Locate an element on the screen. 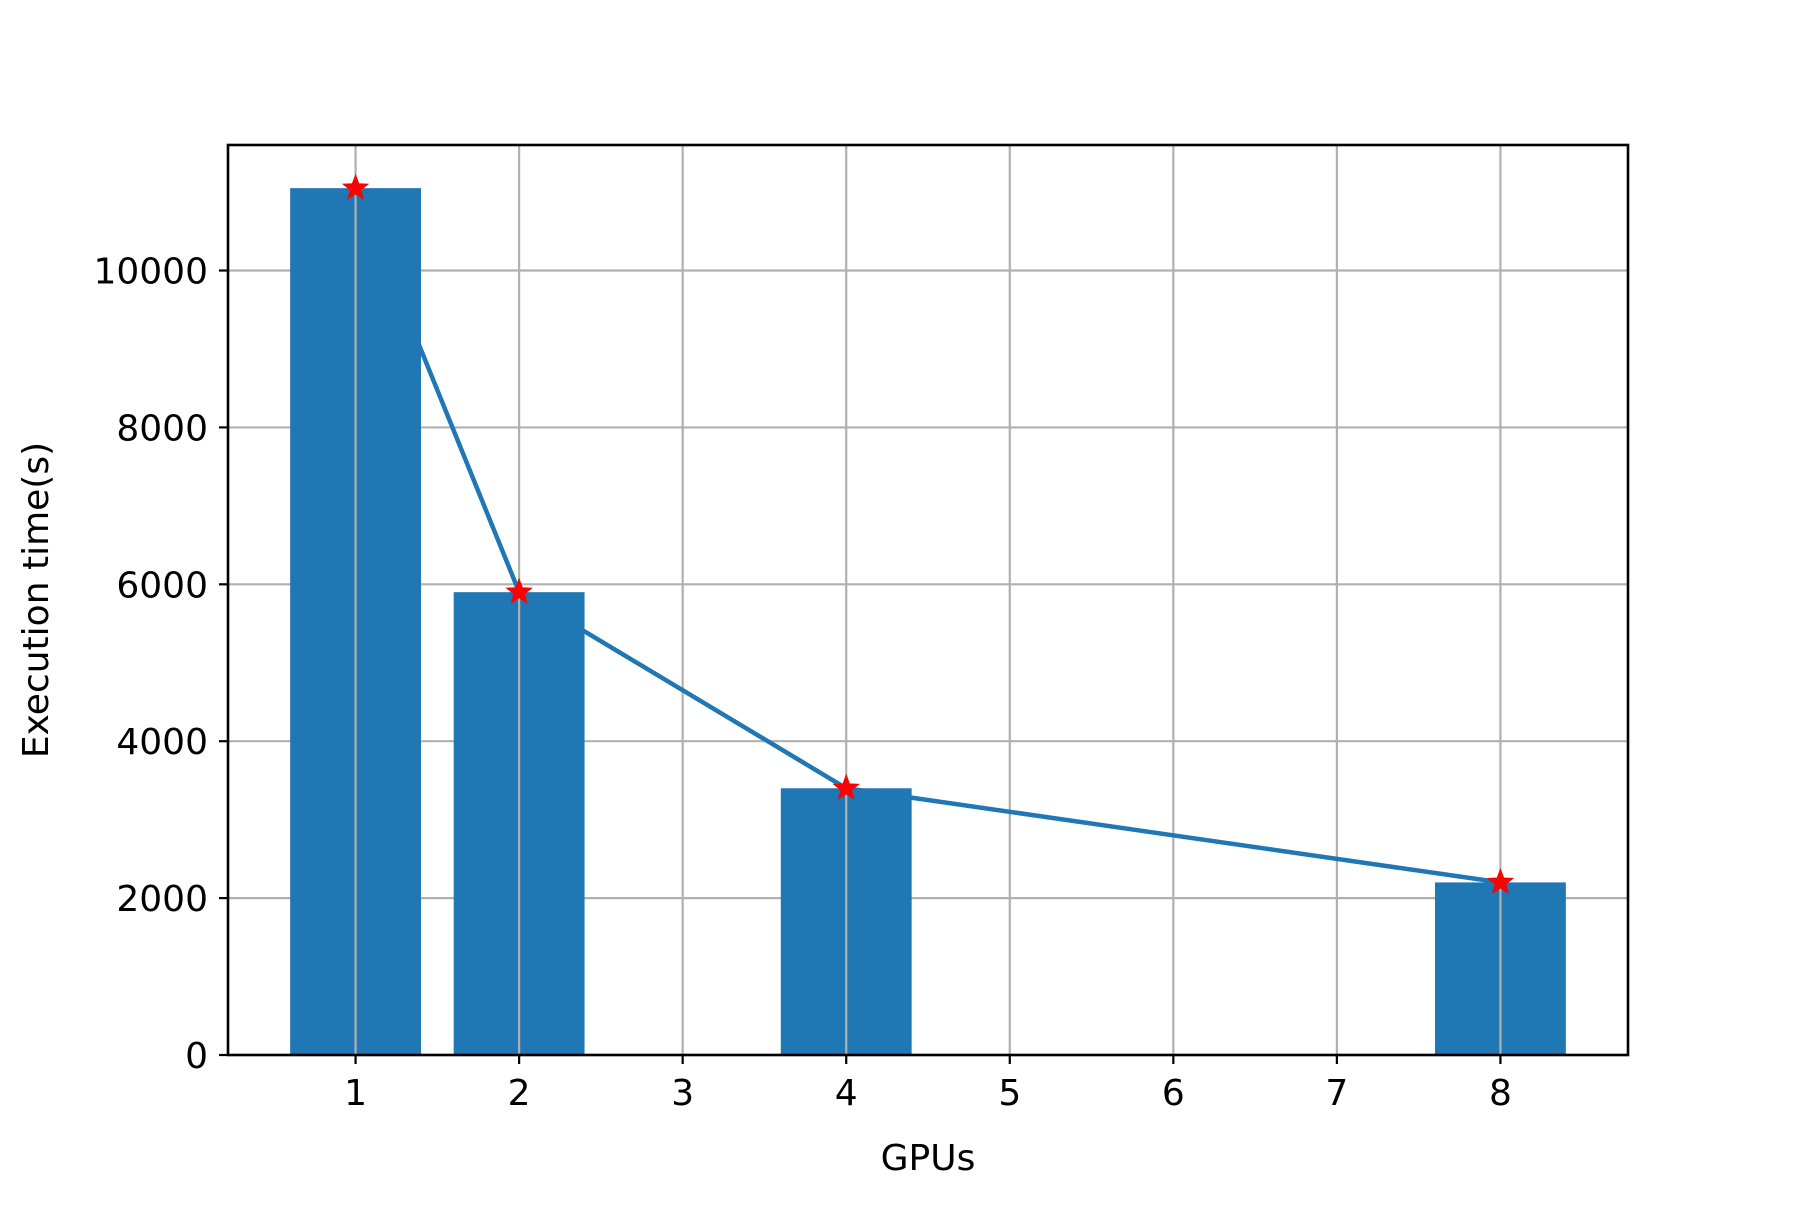 The height and width of the screenshot is (1205, 1800). x-tick-label: 2 is located at coordinates (519, 1093).